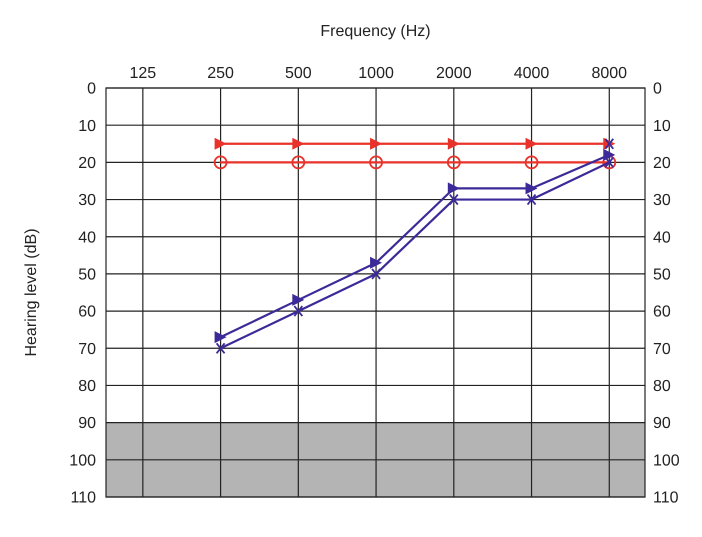 The image size is (702, 537). Describe the element at coordinates (375, 31) in the screenshot. I see `x-axis-title: Frequency (Hz)` at that location.